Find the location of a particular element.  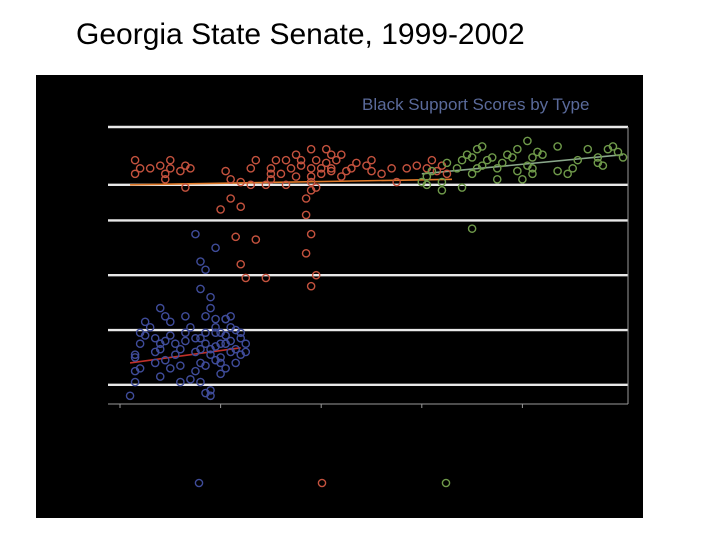

group3-trend-line is located at coordinates (522, 164).